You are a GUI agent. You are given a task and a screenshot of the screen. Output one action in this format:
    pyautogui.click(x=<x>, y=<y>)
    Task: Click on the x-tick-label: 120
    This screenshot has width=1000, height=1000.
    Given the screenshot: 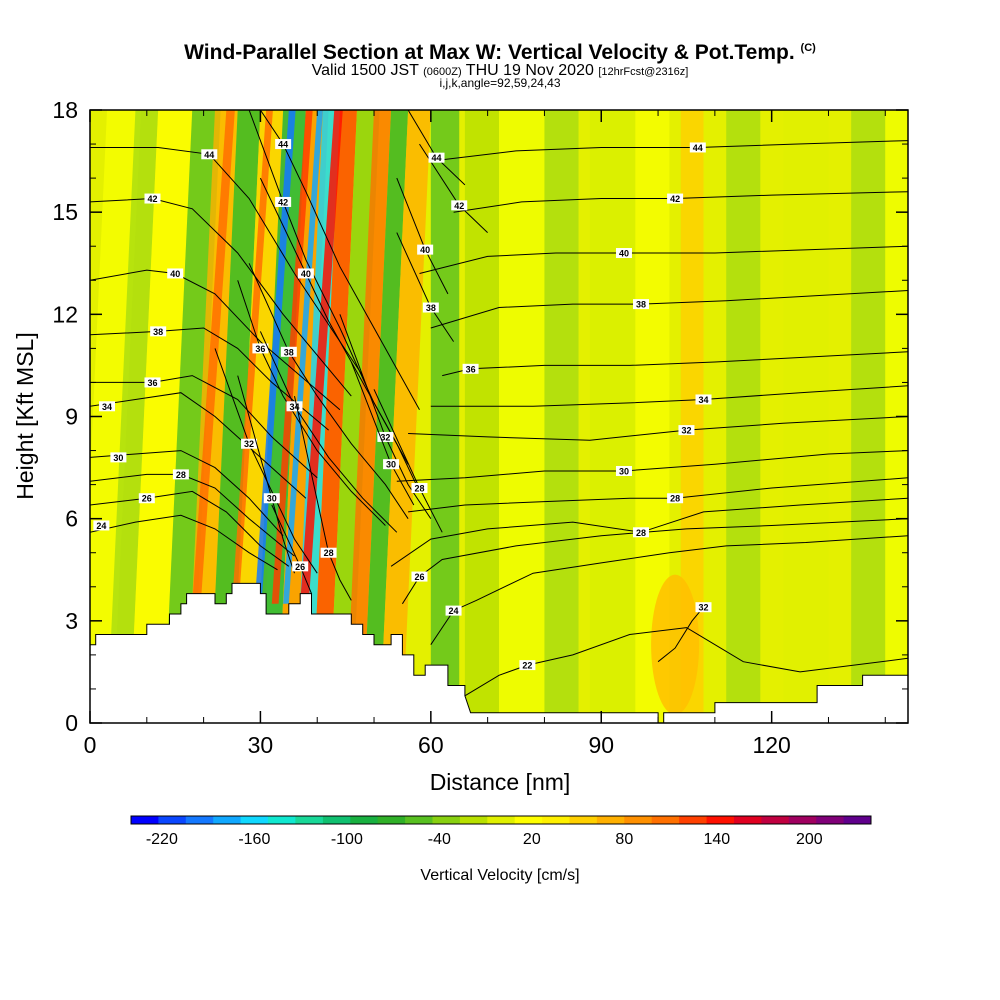 What is the action you would take?
    pyautogui.click(x=771, y=745)
    